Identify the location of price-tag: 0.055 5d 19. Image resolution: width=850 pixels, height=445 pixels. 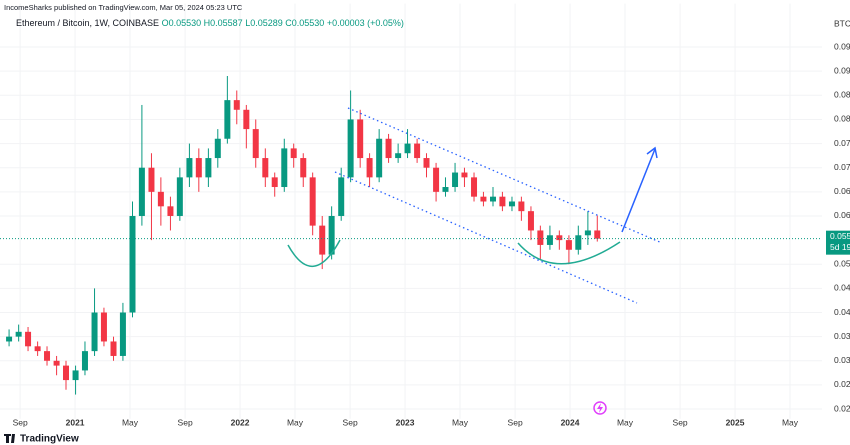
(838, 242).